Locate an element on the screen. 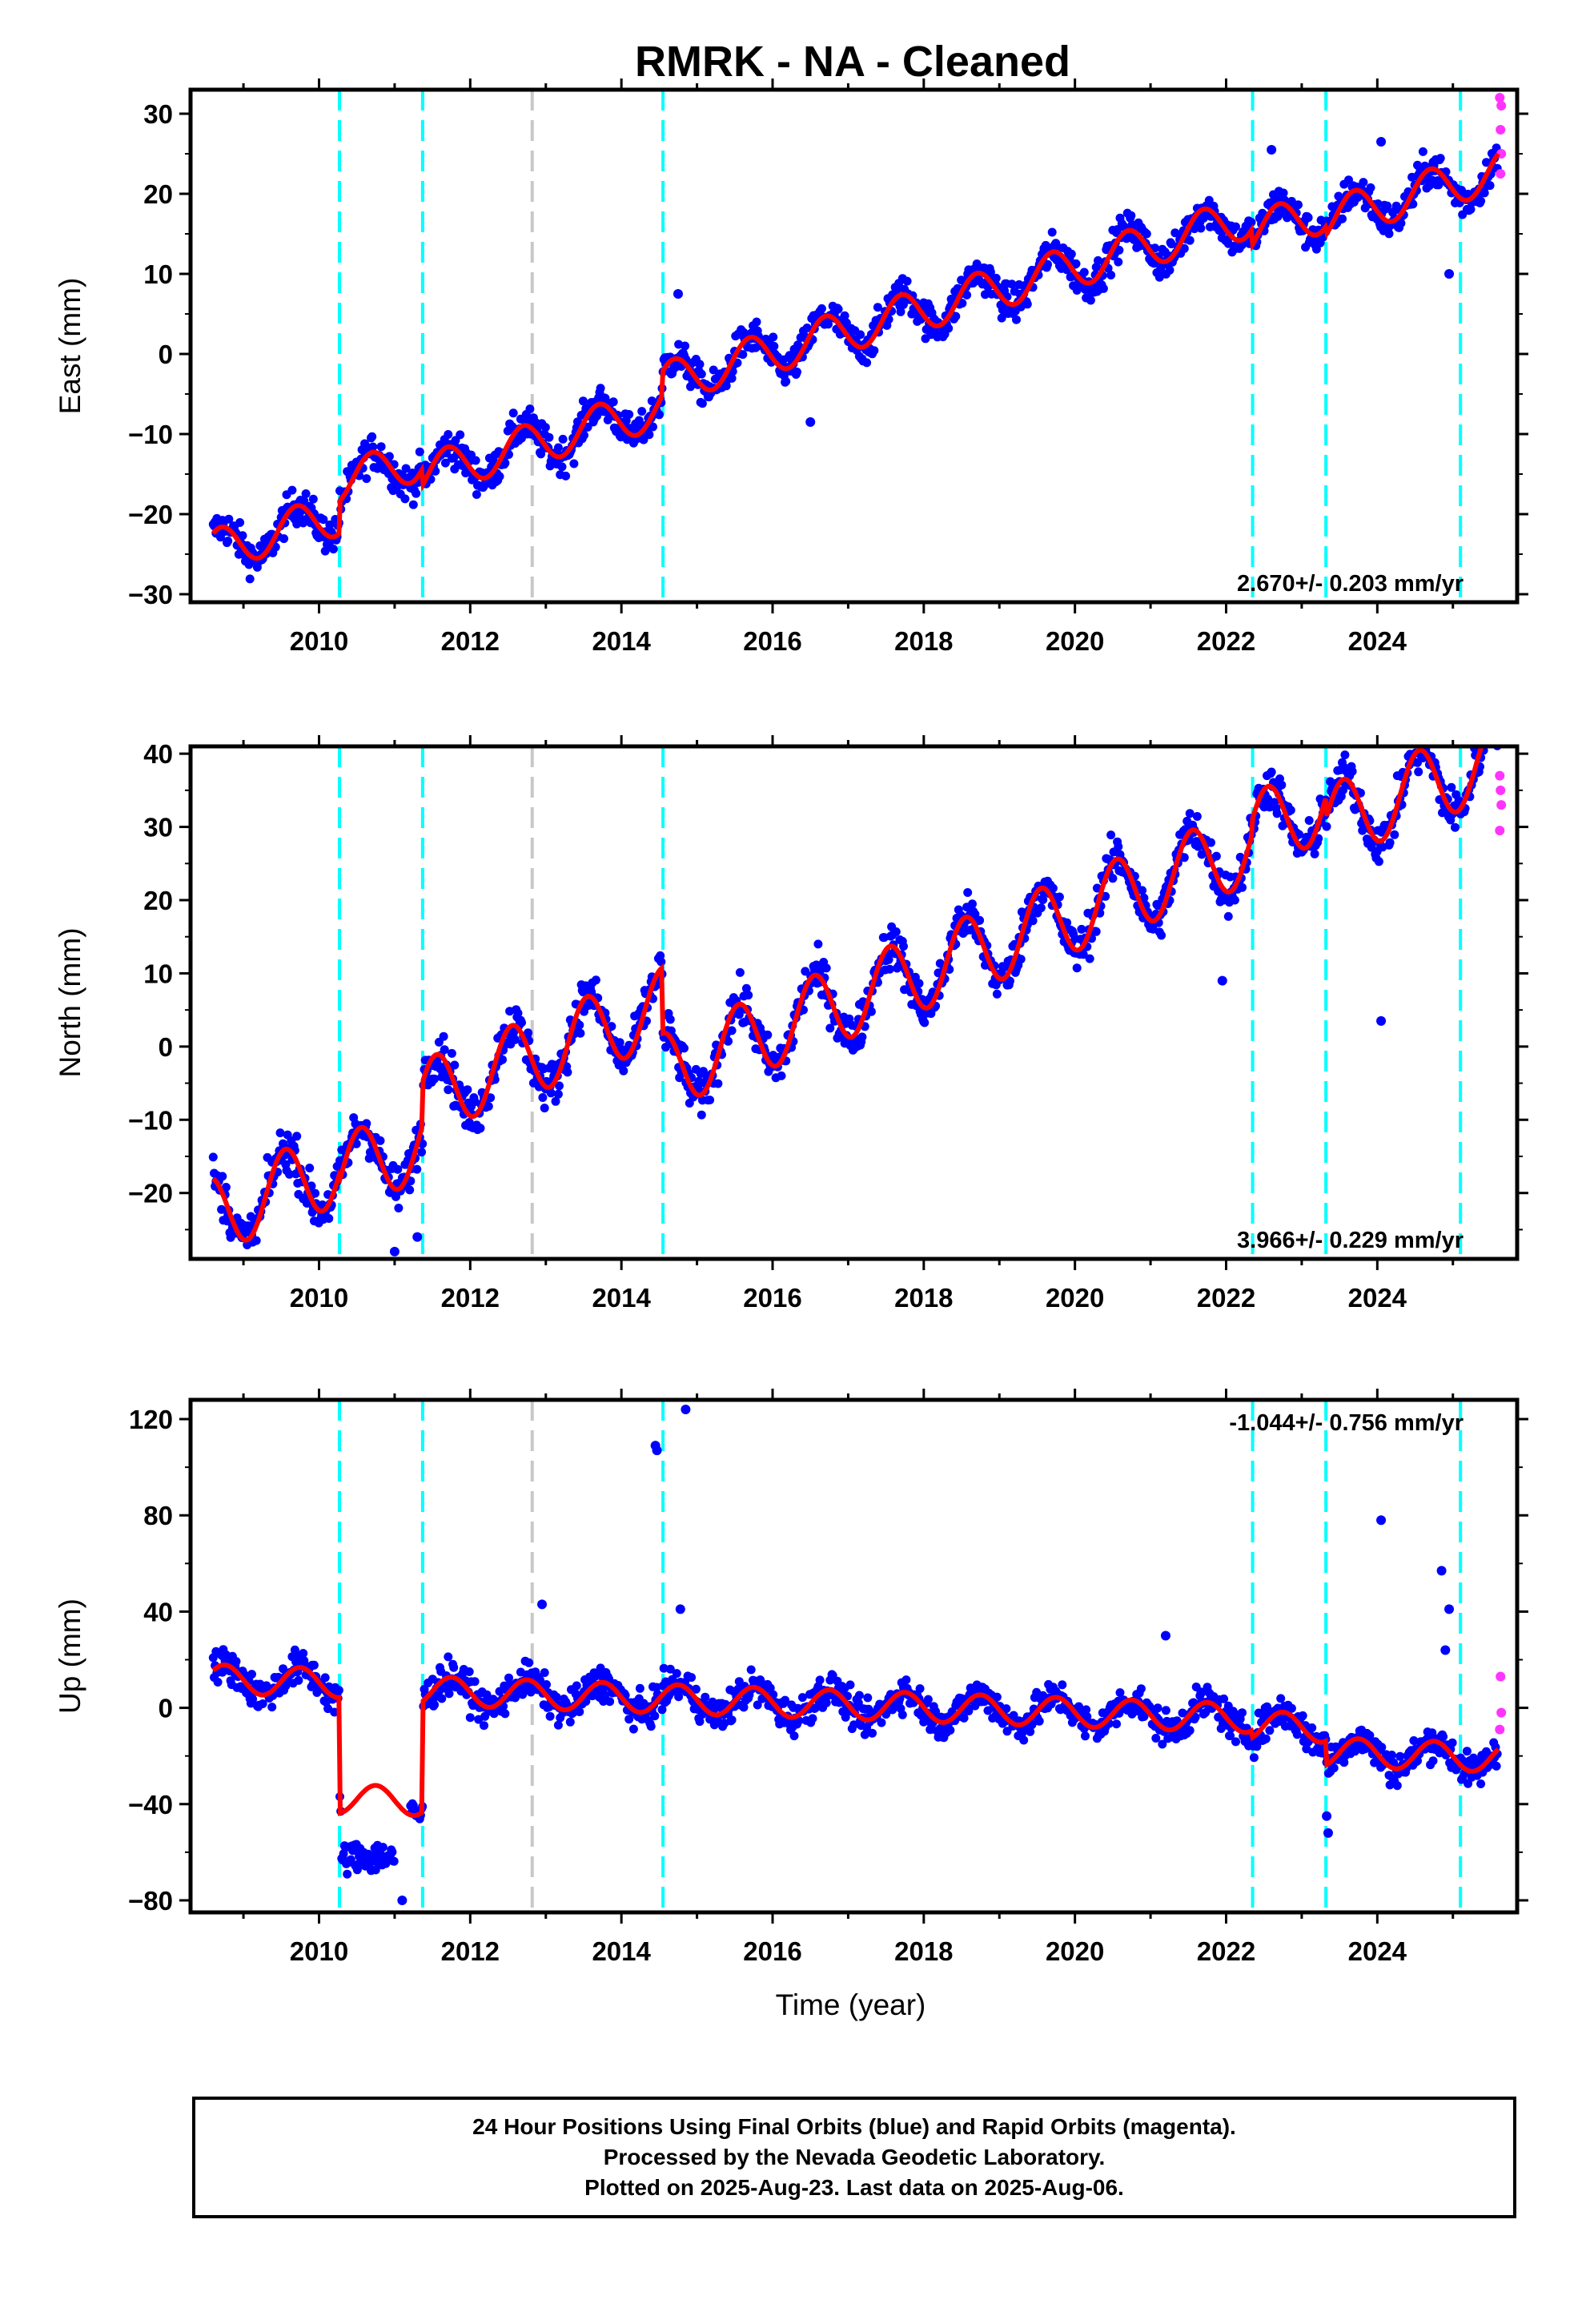  x-tick-label: 2020 is located at coordinates (1075, 641).